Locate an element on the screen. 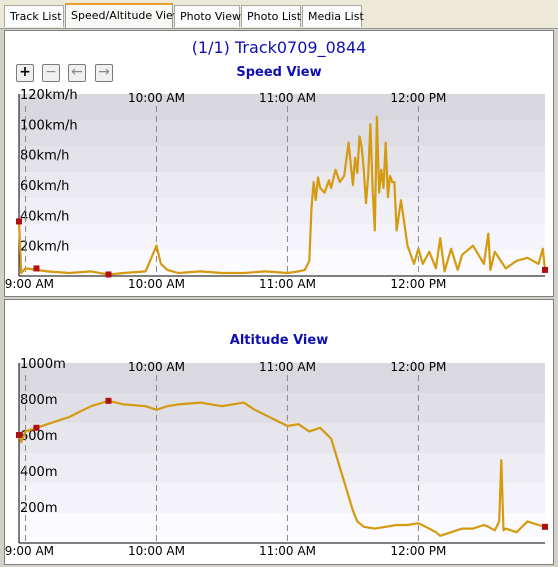 The height and width of the screenshot is (567, 558). zoom-out-button: − is located at coordinates (51, 73).